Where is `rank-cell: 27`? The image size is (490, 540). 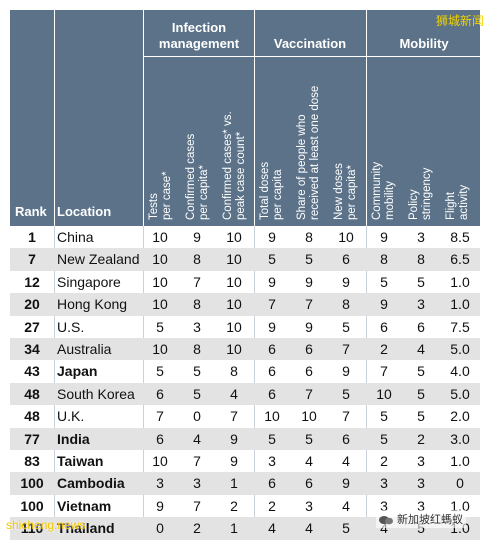
rank-cell: 27 is located at coordinates (32, 326).